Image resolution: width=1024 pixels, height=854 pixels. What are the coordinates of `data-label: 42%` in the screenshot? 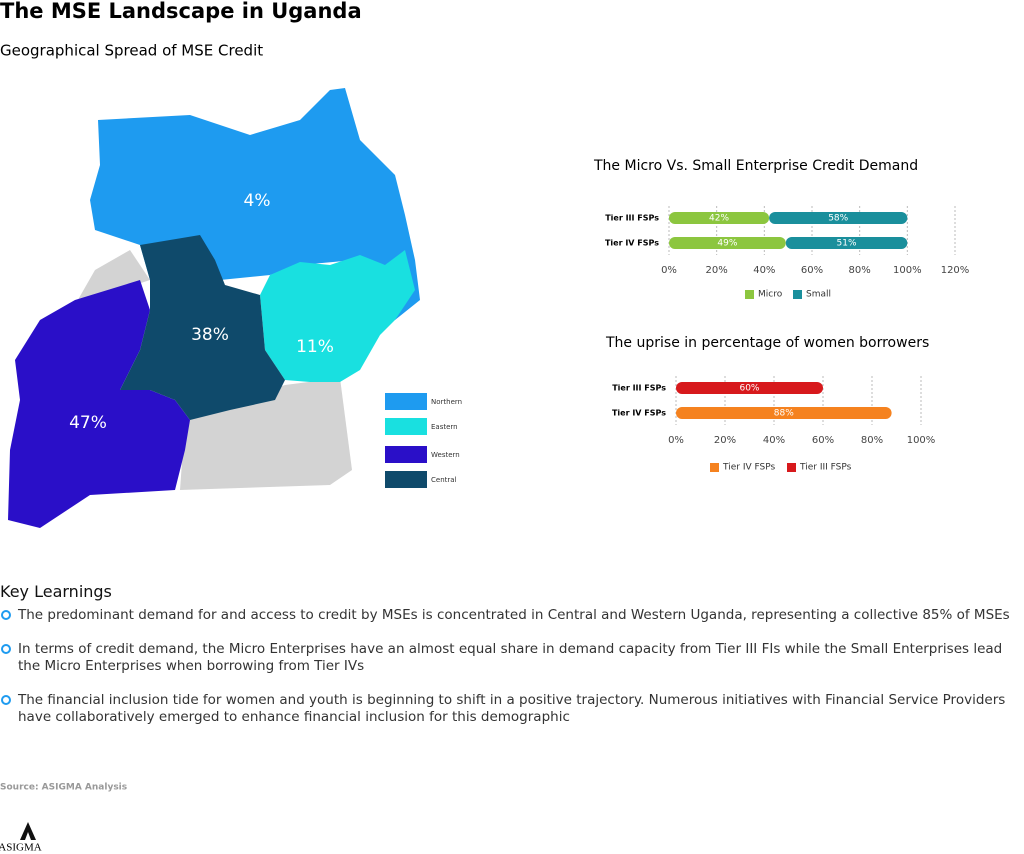 It's located at (719, 219).